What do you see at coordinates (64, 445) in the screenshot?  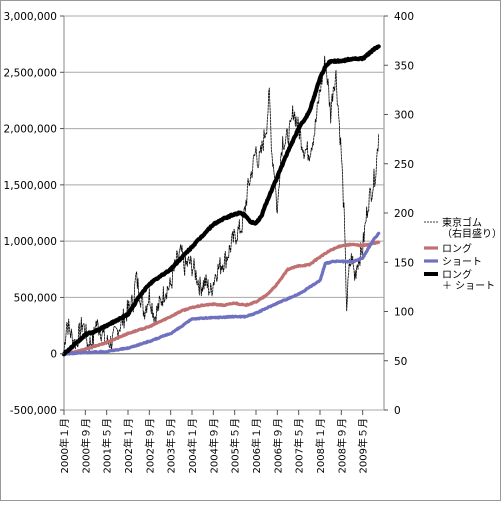 I see `x-tick-label: 2000年１月` at bounding box center [64, 445].